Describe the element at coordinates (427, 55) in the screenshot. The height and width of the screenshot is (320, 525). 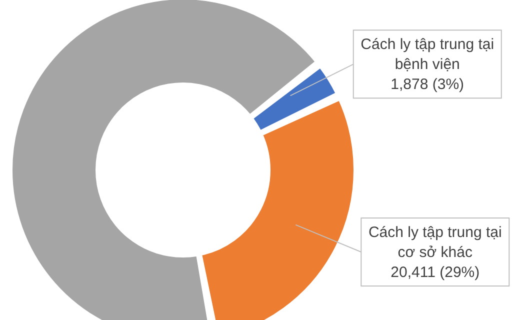
I see `slice-label: Cách ly tập trung tại bệnh viện` at that location.